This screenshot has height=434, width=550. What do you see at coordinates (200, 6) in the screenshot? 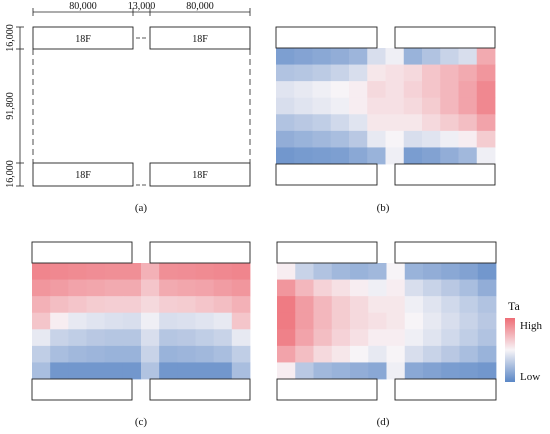
I see `dim-label-width-right: 80,000` at bounding box center [200, 6].